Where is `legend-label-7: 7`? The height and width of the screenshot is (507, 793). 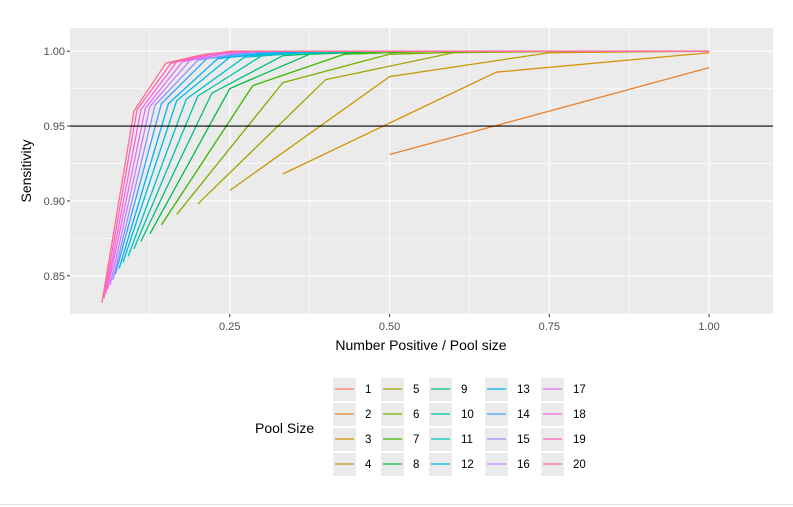 legend-label-7: 7 is located at coordinates (416, 440).